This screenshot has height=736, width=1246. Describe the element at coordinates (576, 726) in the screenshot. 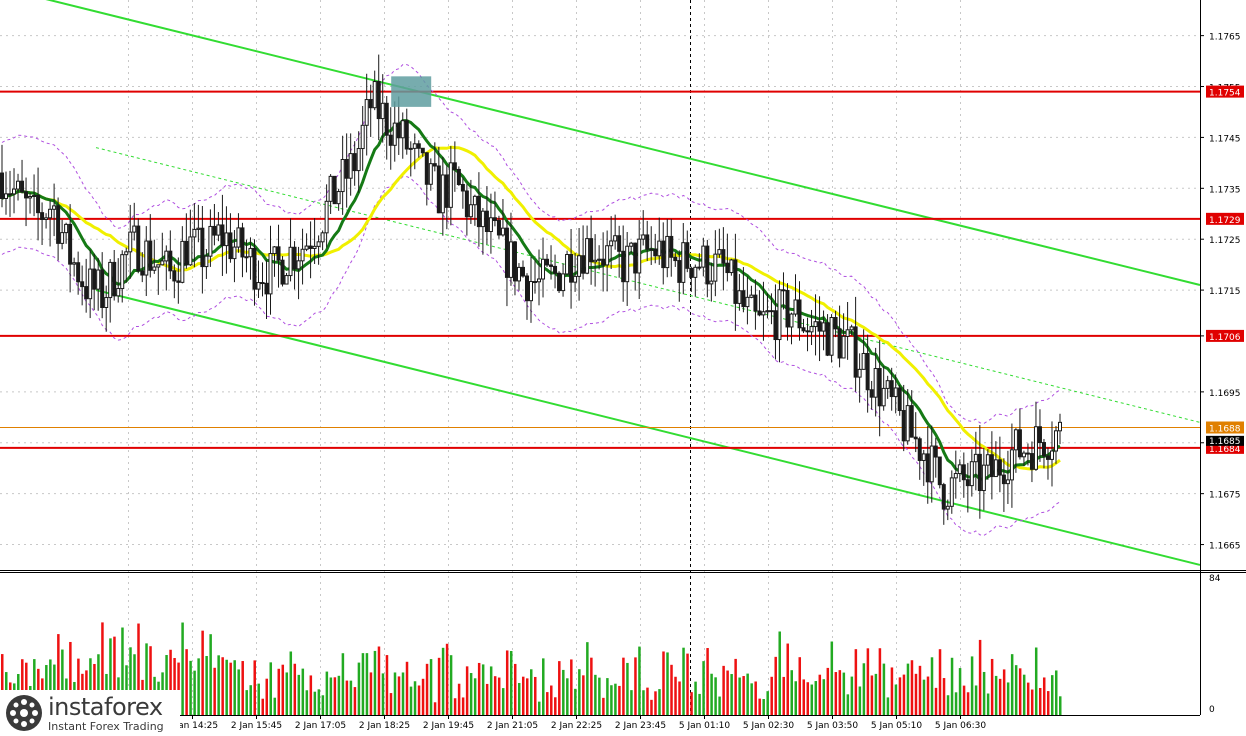

I see `x-tick-label: 2 Jan 22:25` at that location.